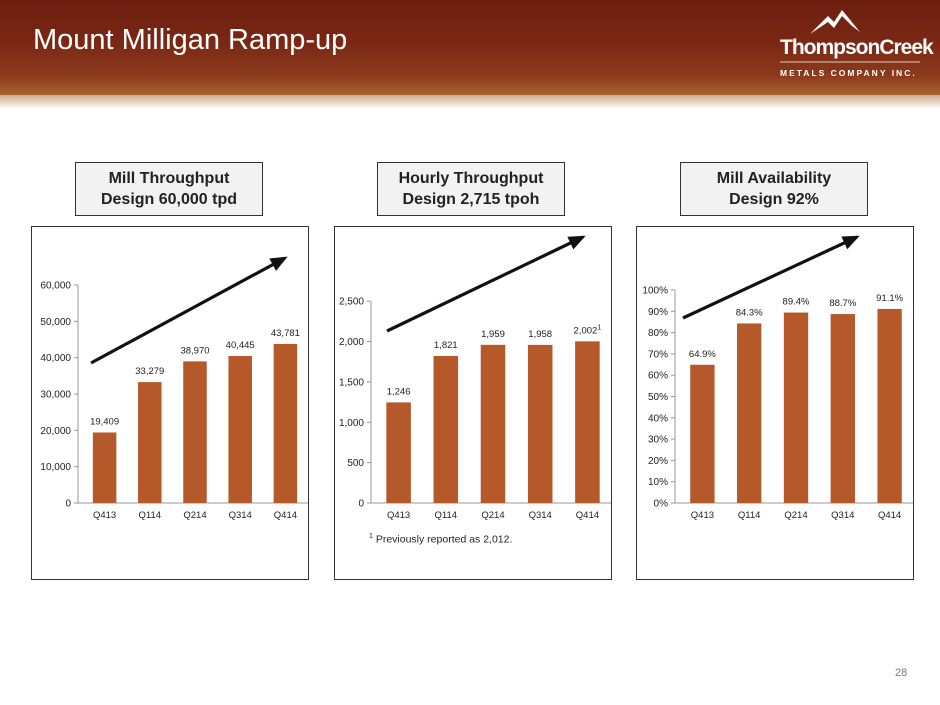  What do you see at coordinates (658, 440) in the screenshot?
I see `y-tick-label: 30%` at bounding box center [658, 440].